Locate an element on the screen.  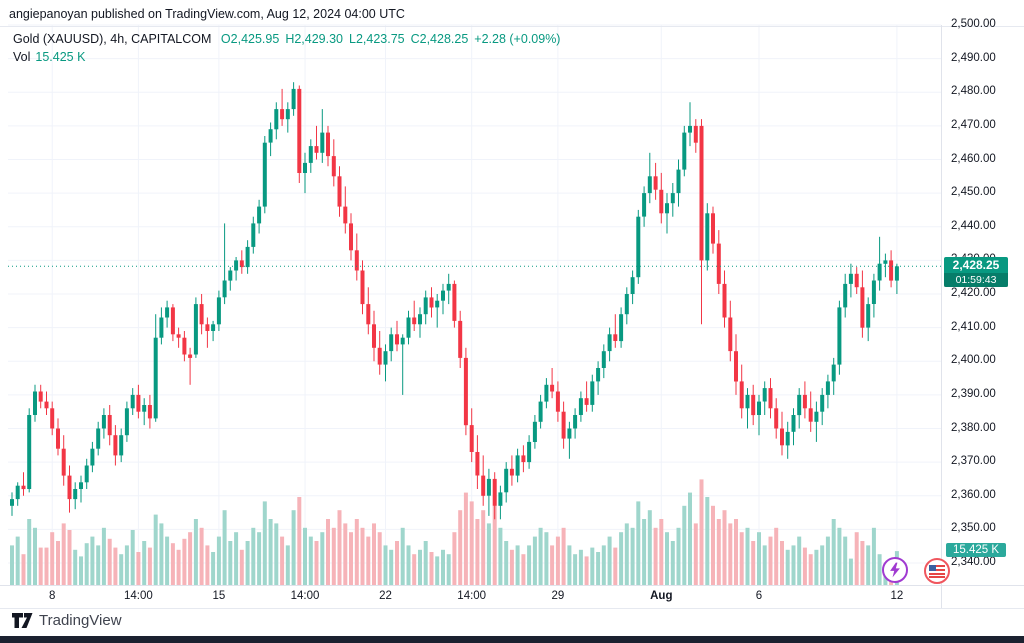
last-price-badge: 2,428.25 01:59:43 is located at coordinates (976, 272).